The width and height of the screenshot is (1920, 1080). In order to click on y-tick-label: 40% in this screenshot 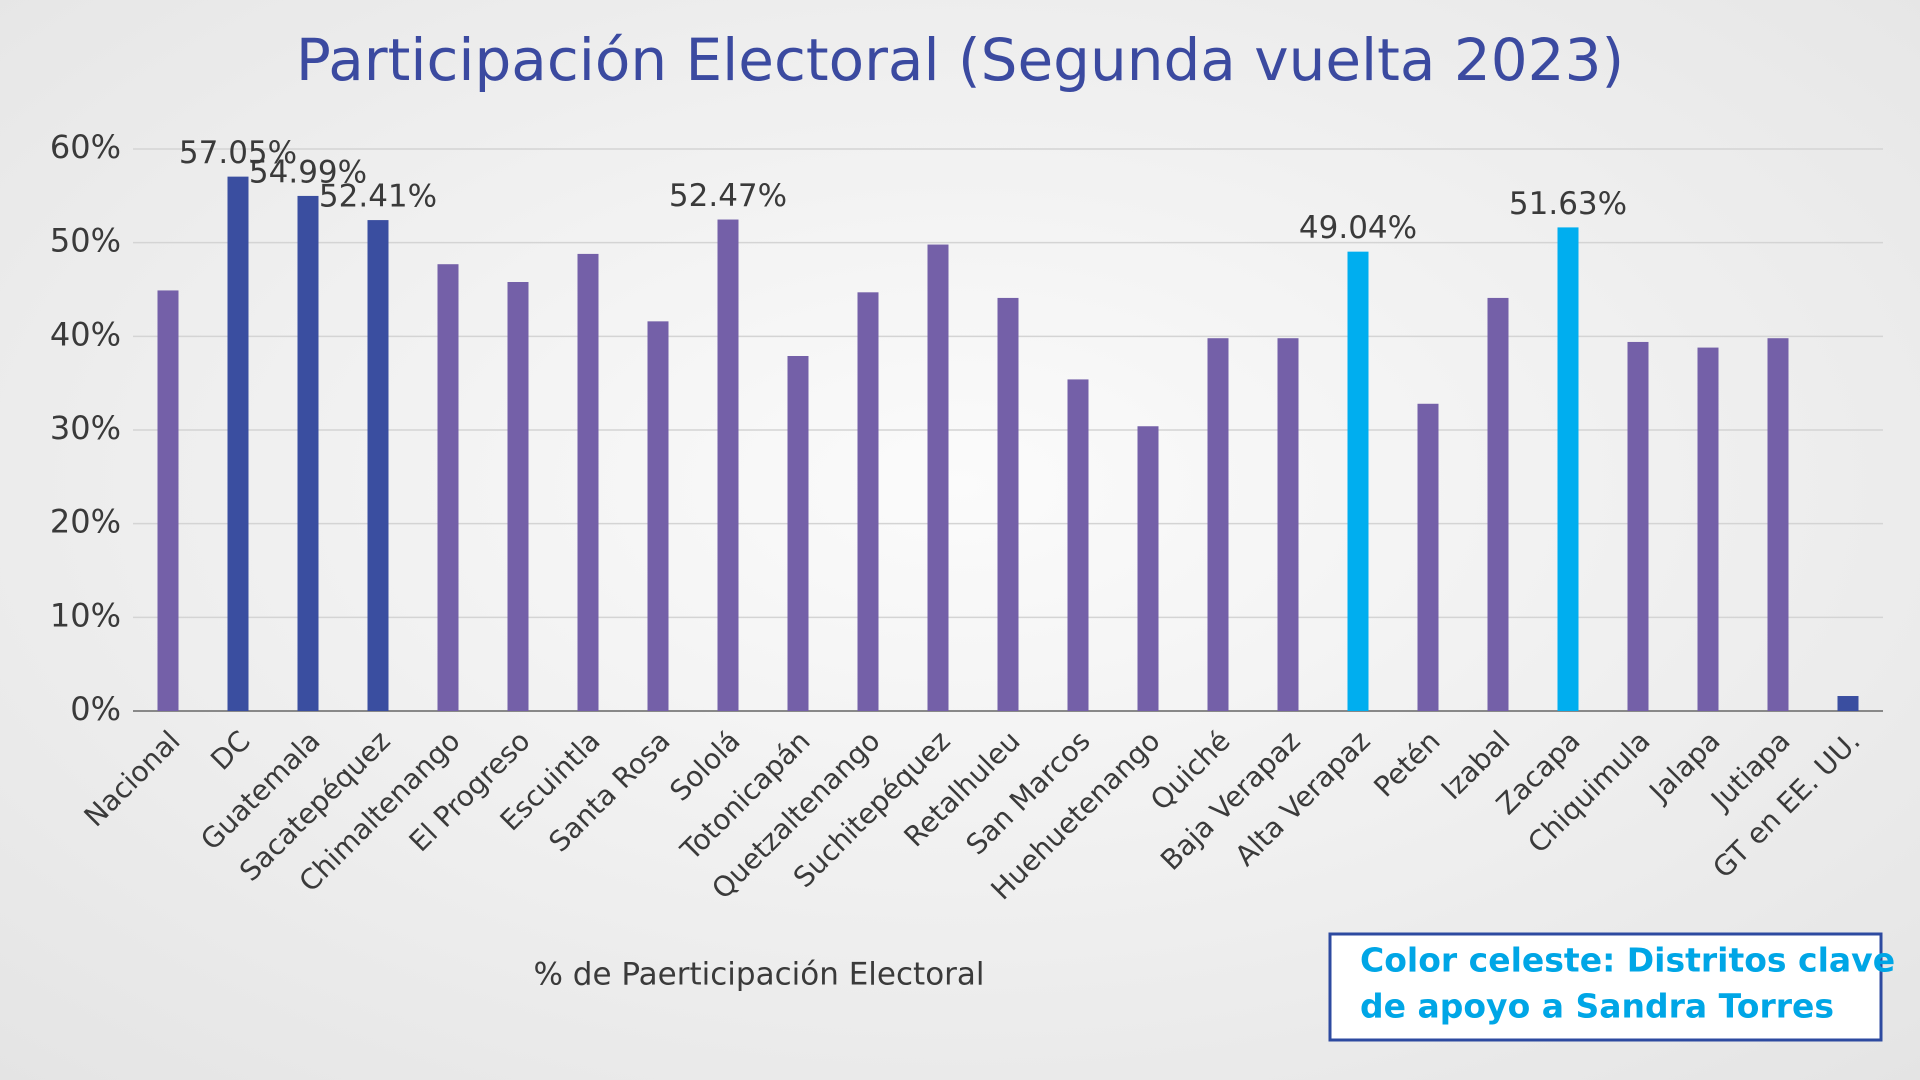, I will do `click(85, 334)`.